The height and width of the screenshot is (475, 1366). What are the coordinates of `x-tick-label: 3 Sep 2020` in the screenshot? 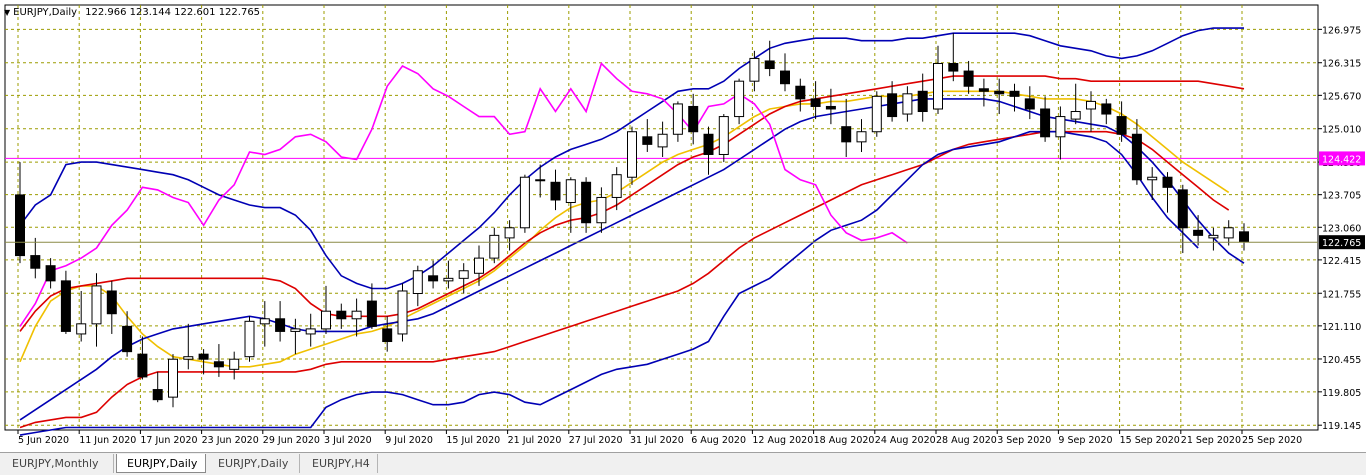 It's located at (1024, 440).